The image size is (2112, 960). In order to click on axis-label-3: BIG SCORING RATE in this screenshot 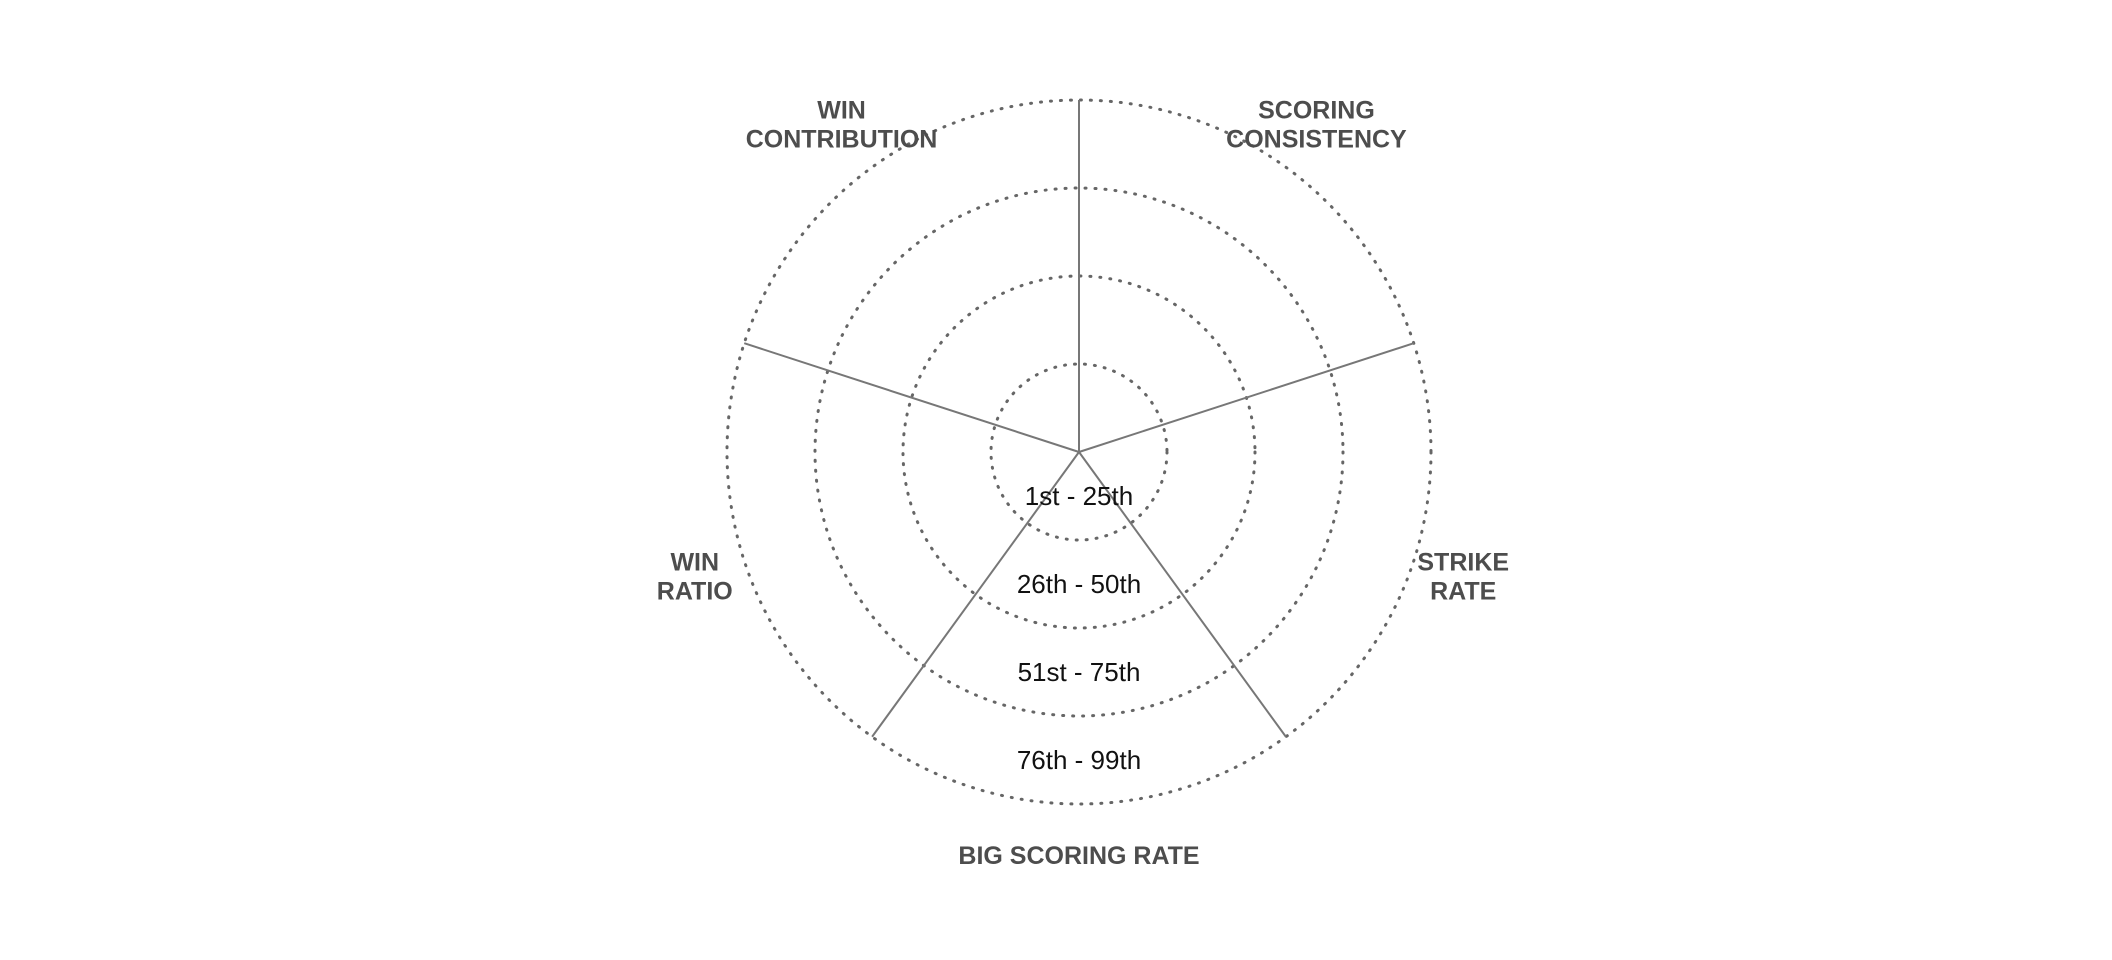, I will do `click(1078, 856)`.